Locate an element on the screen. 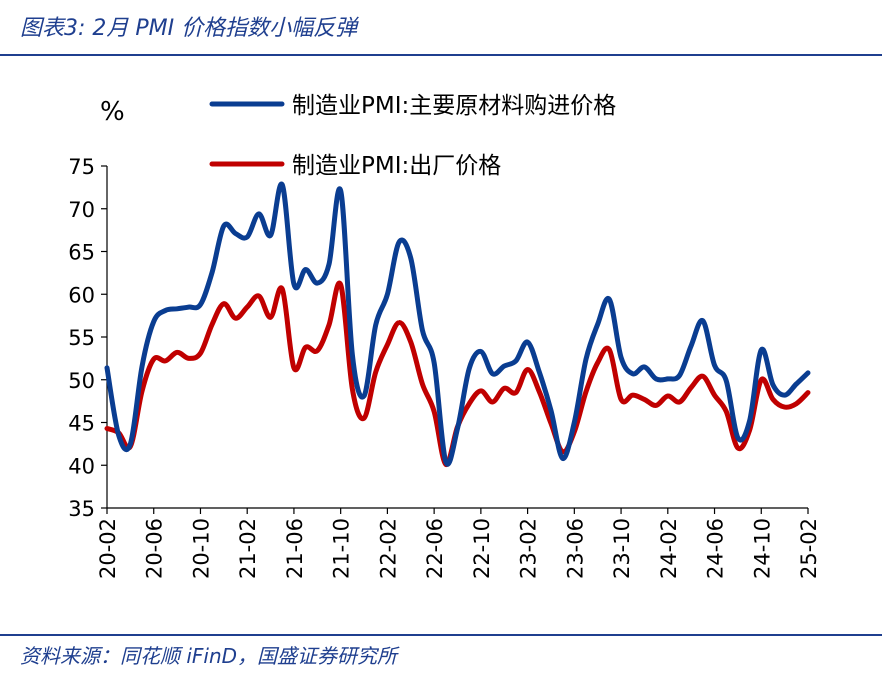  figure-title: 图表3: 2月 PMI 价格指数小幅反弹 is located at coordinates (189, 28).